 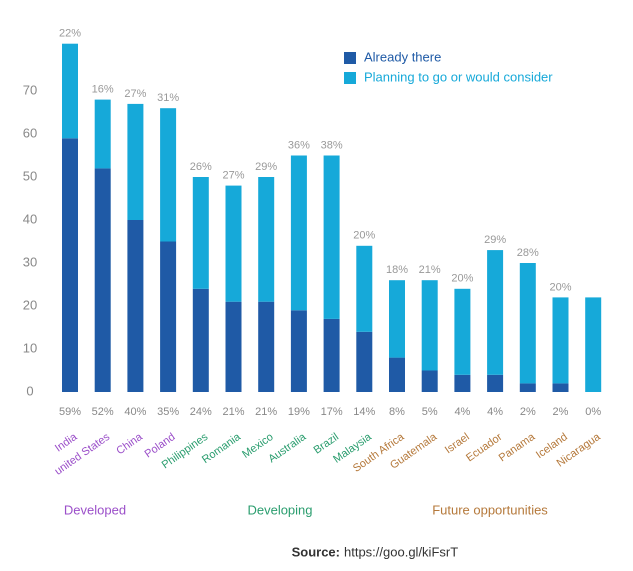 I want to click on bottom-value-label: 8%, so click(x=397, y=412).